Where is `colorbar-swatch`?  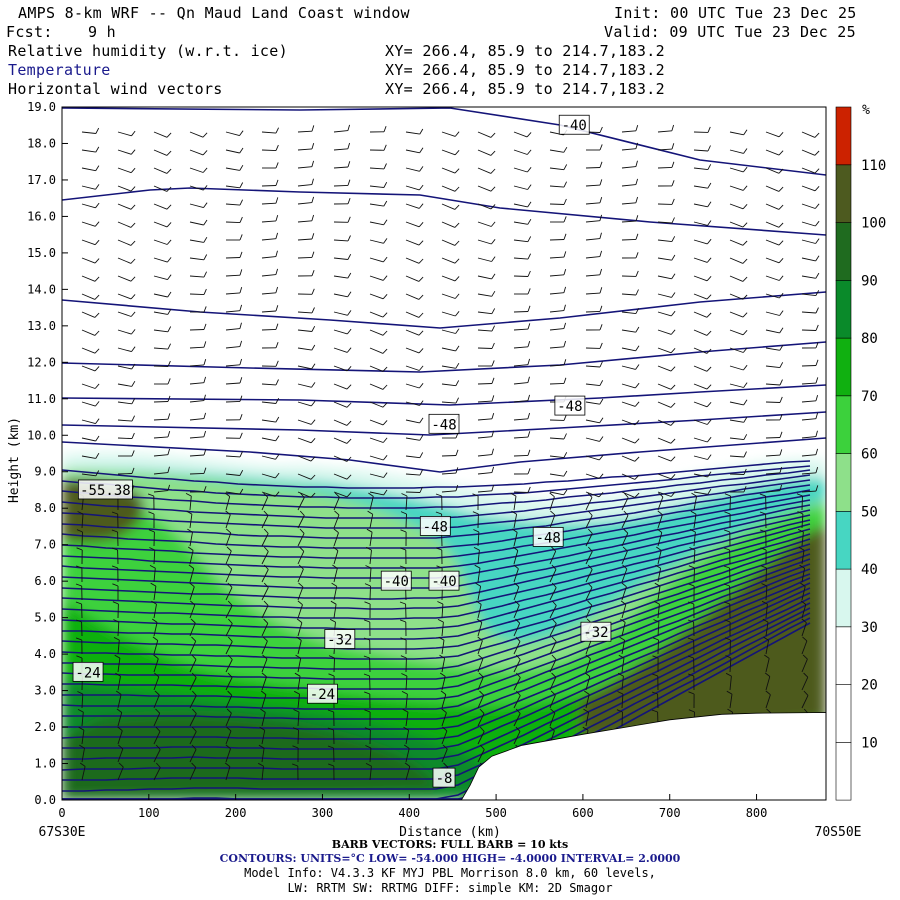 colorbar-swatch is located at coordinates (843, 655).